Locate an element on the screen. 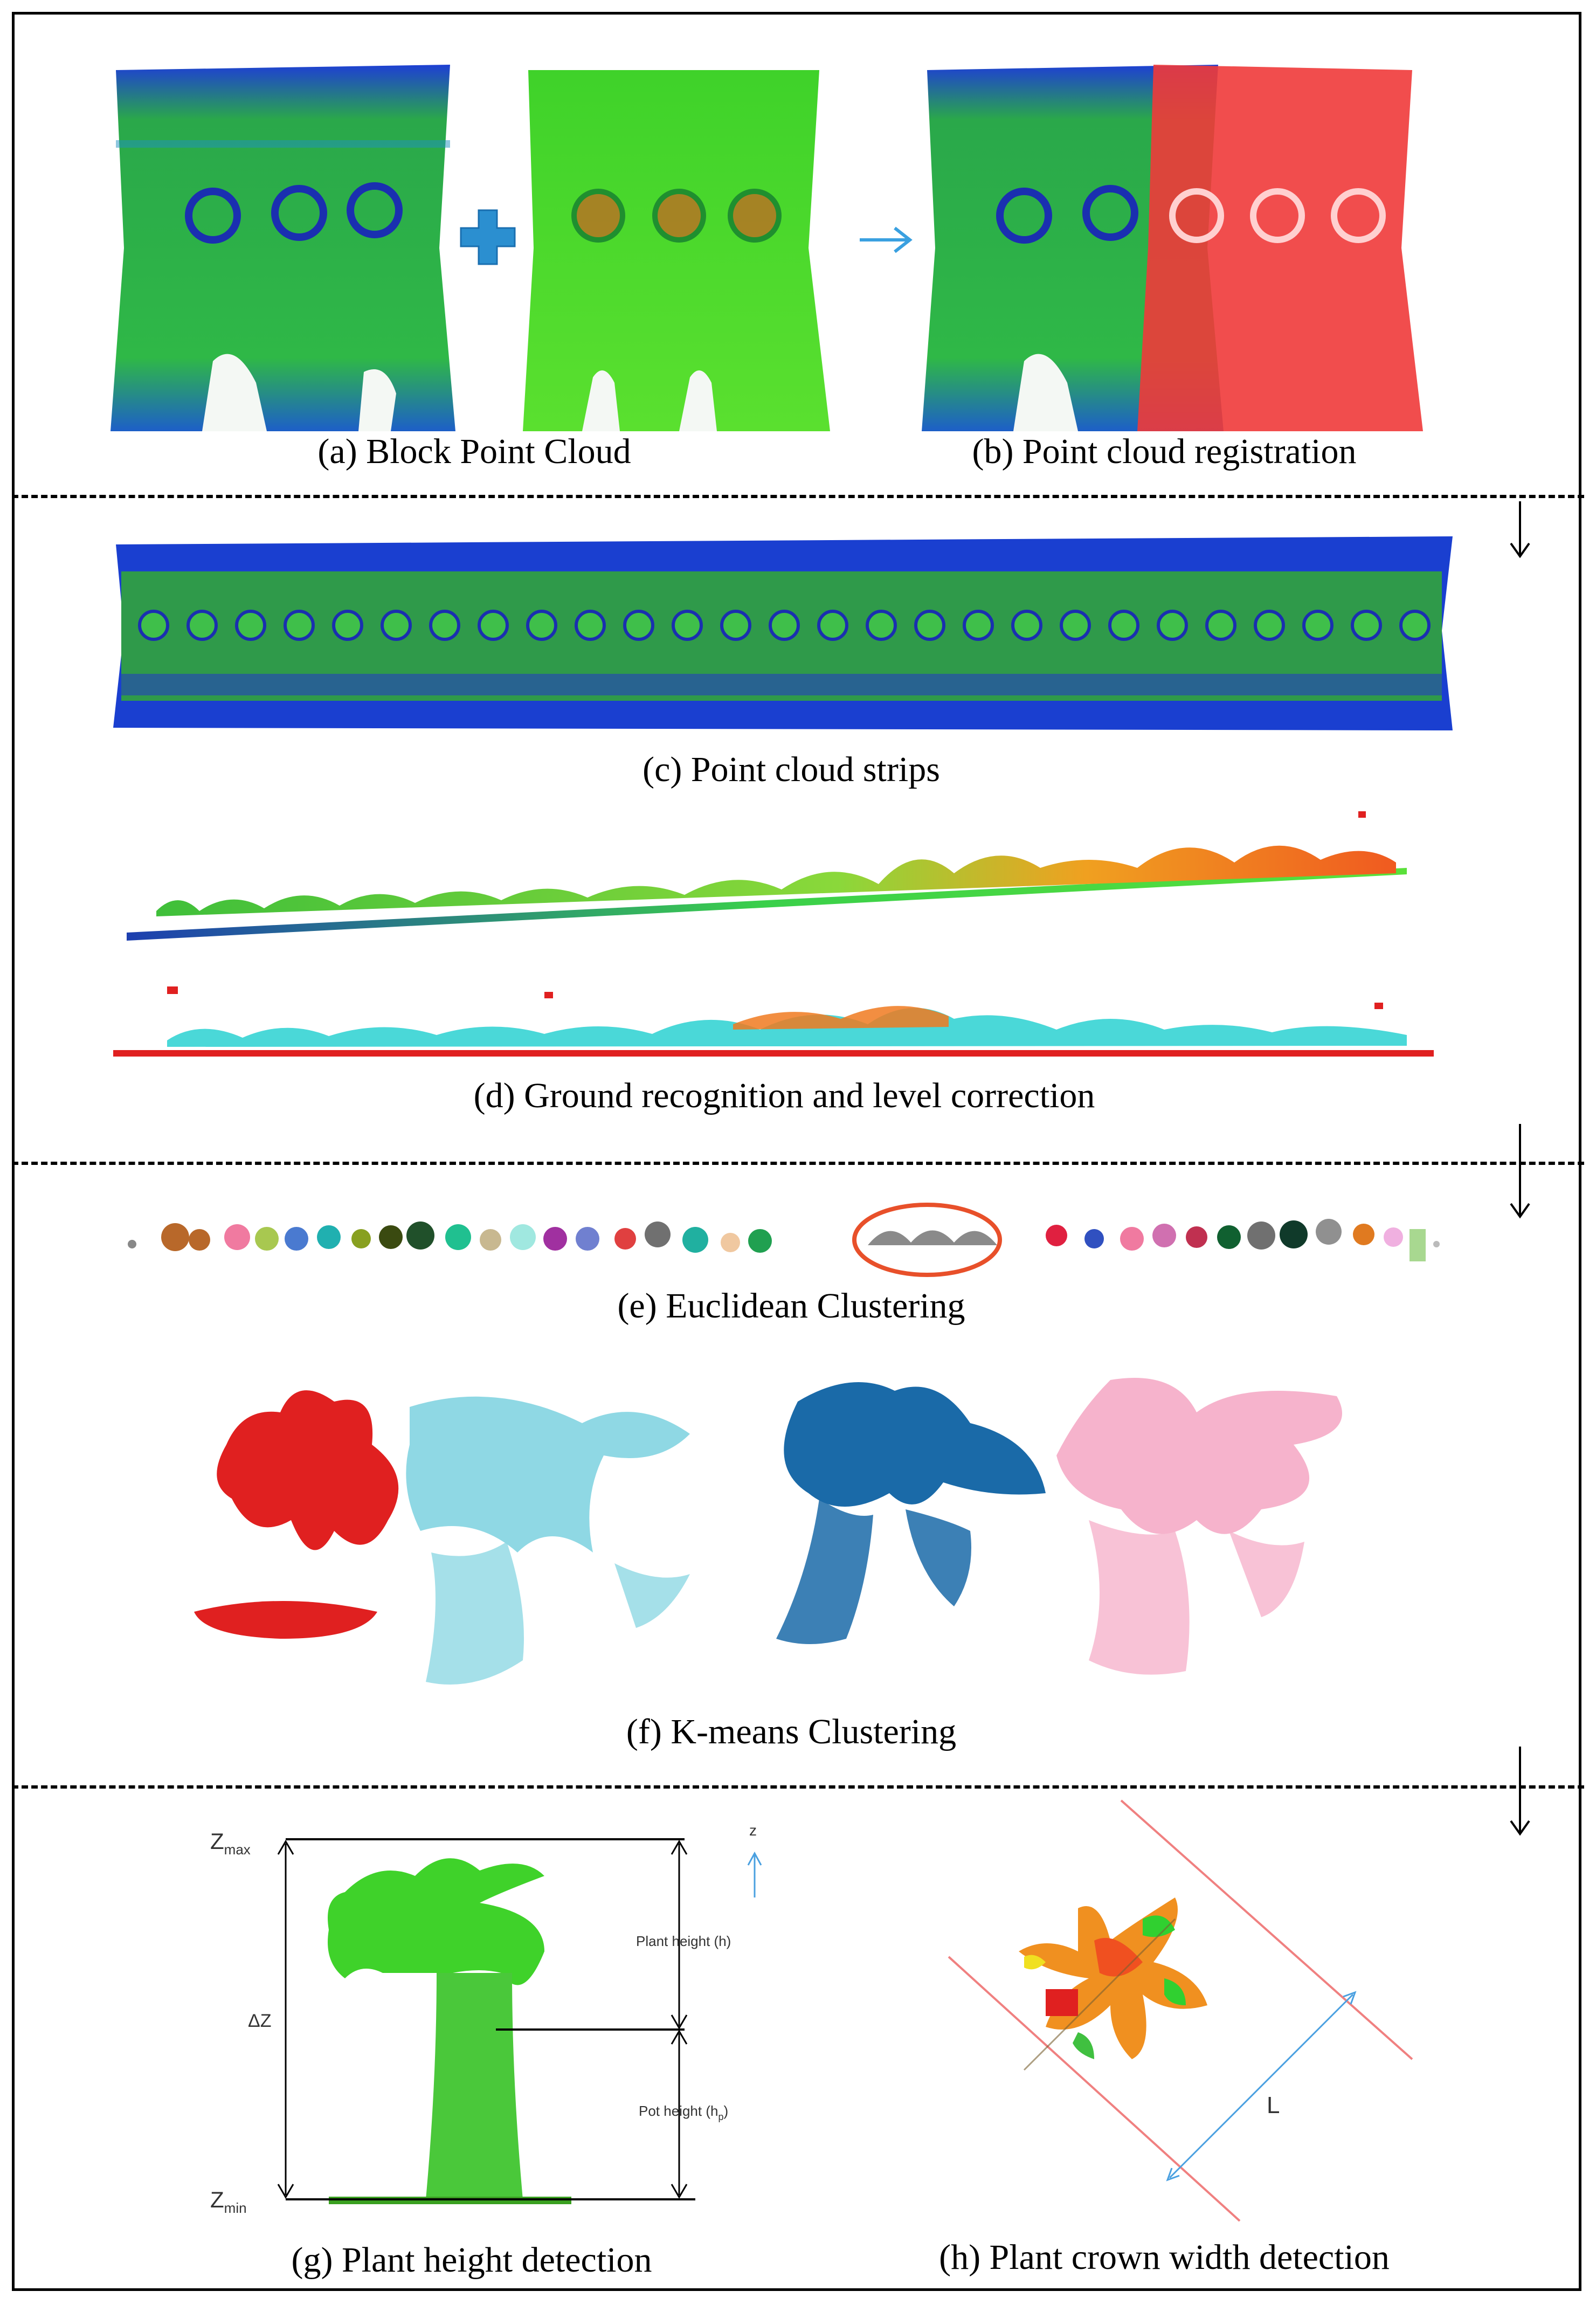 The image size is (1596, 2305). euclidean-clusters is located at coordinates (784, 1240).